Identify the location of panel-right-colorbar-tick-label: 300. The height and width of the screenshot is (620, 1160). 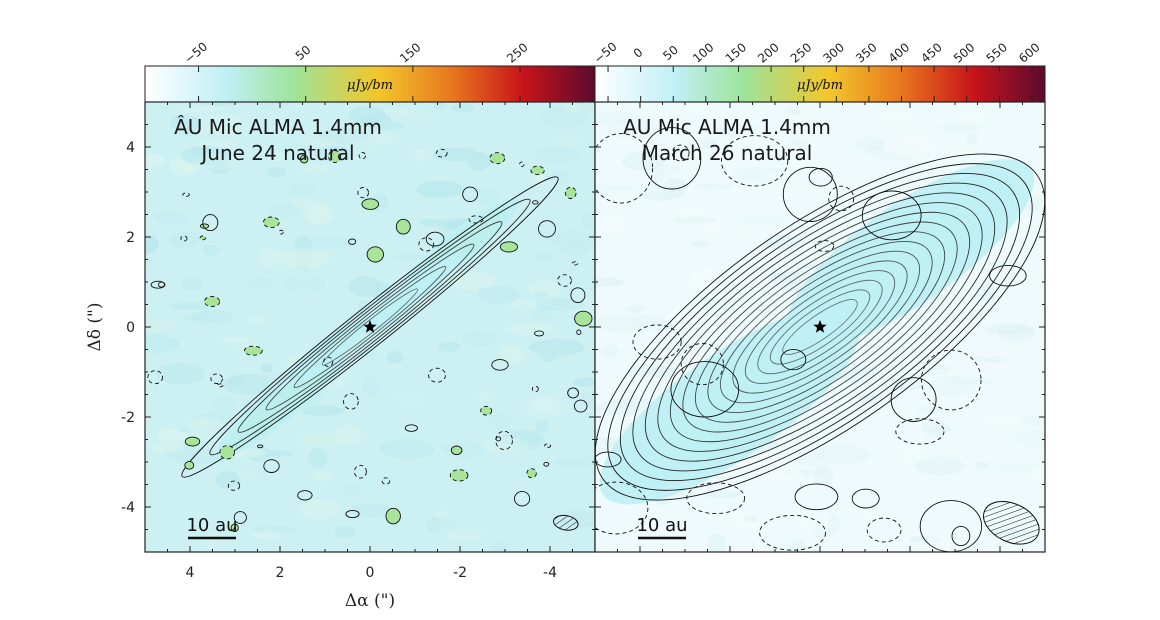
(833, 52).